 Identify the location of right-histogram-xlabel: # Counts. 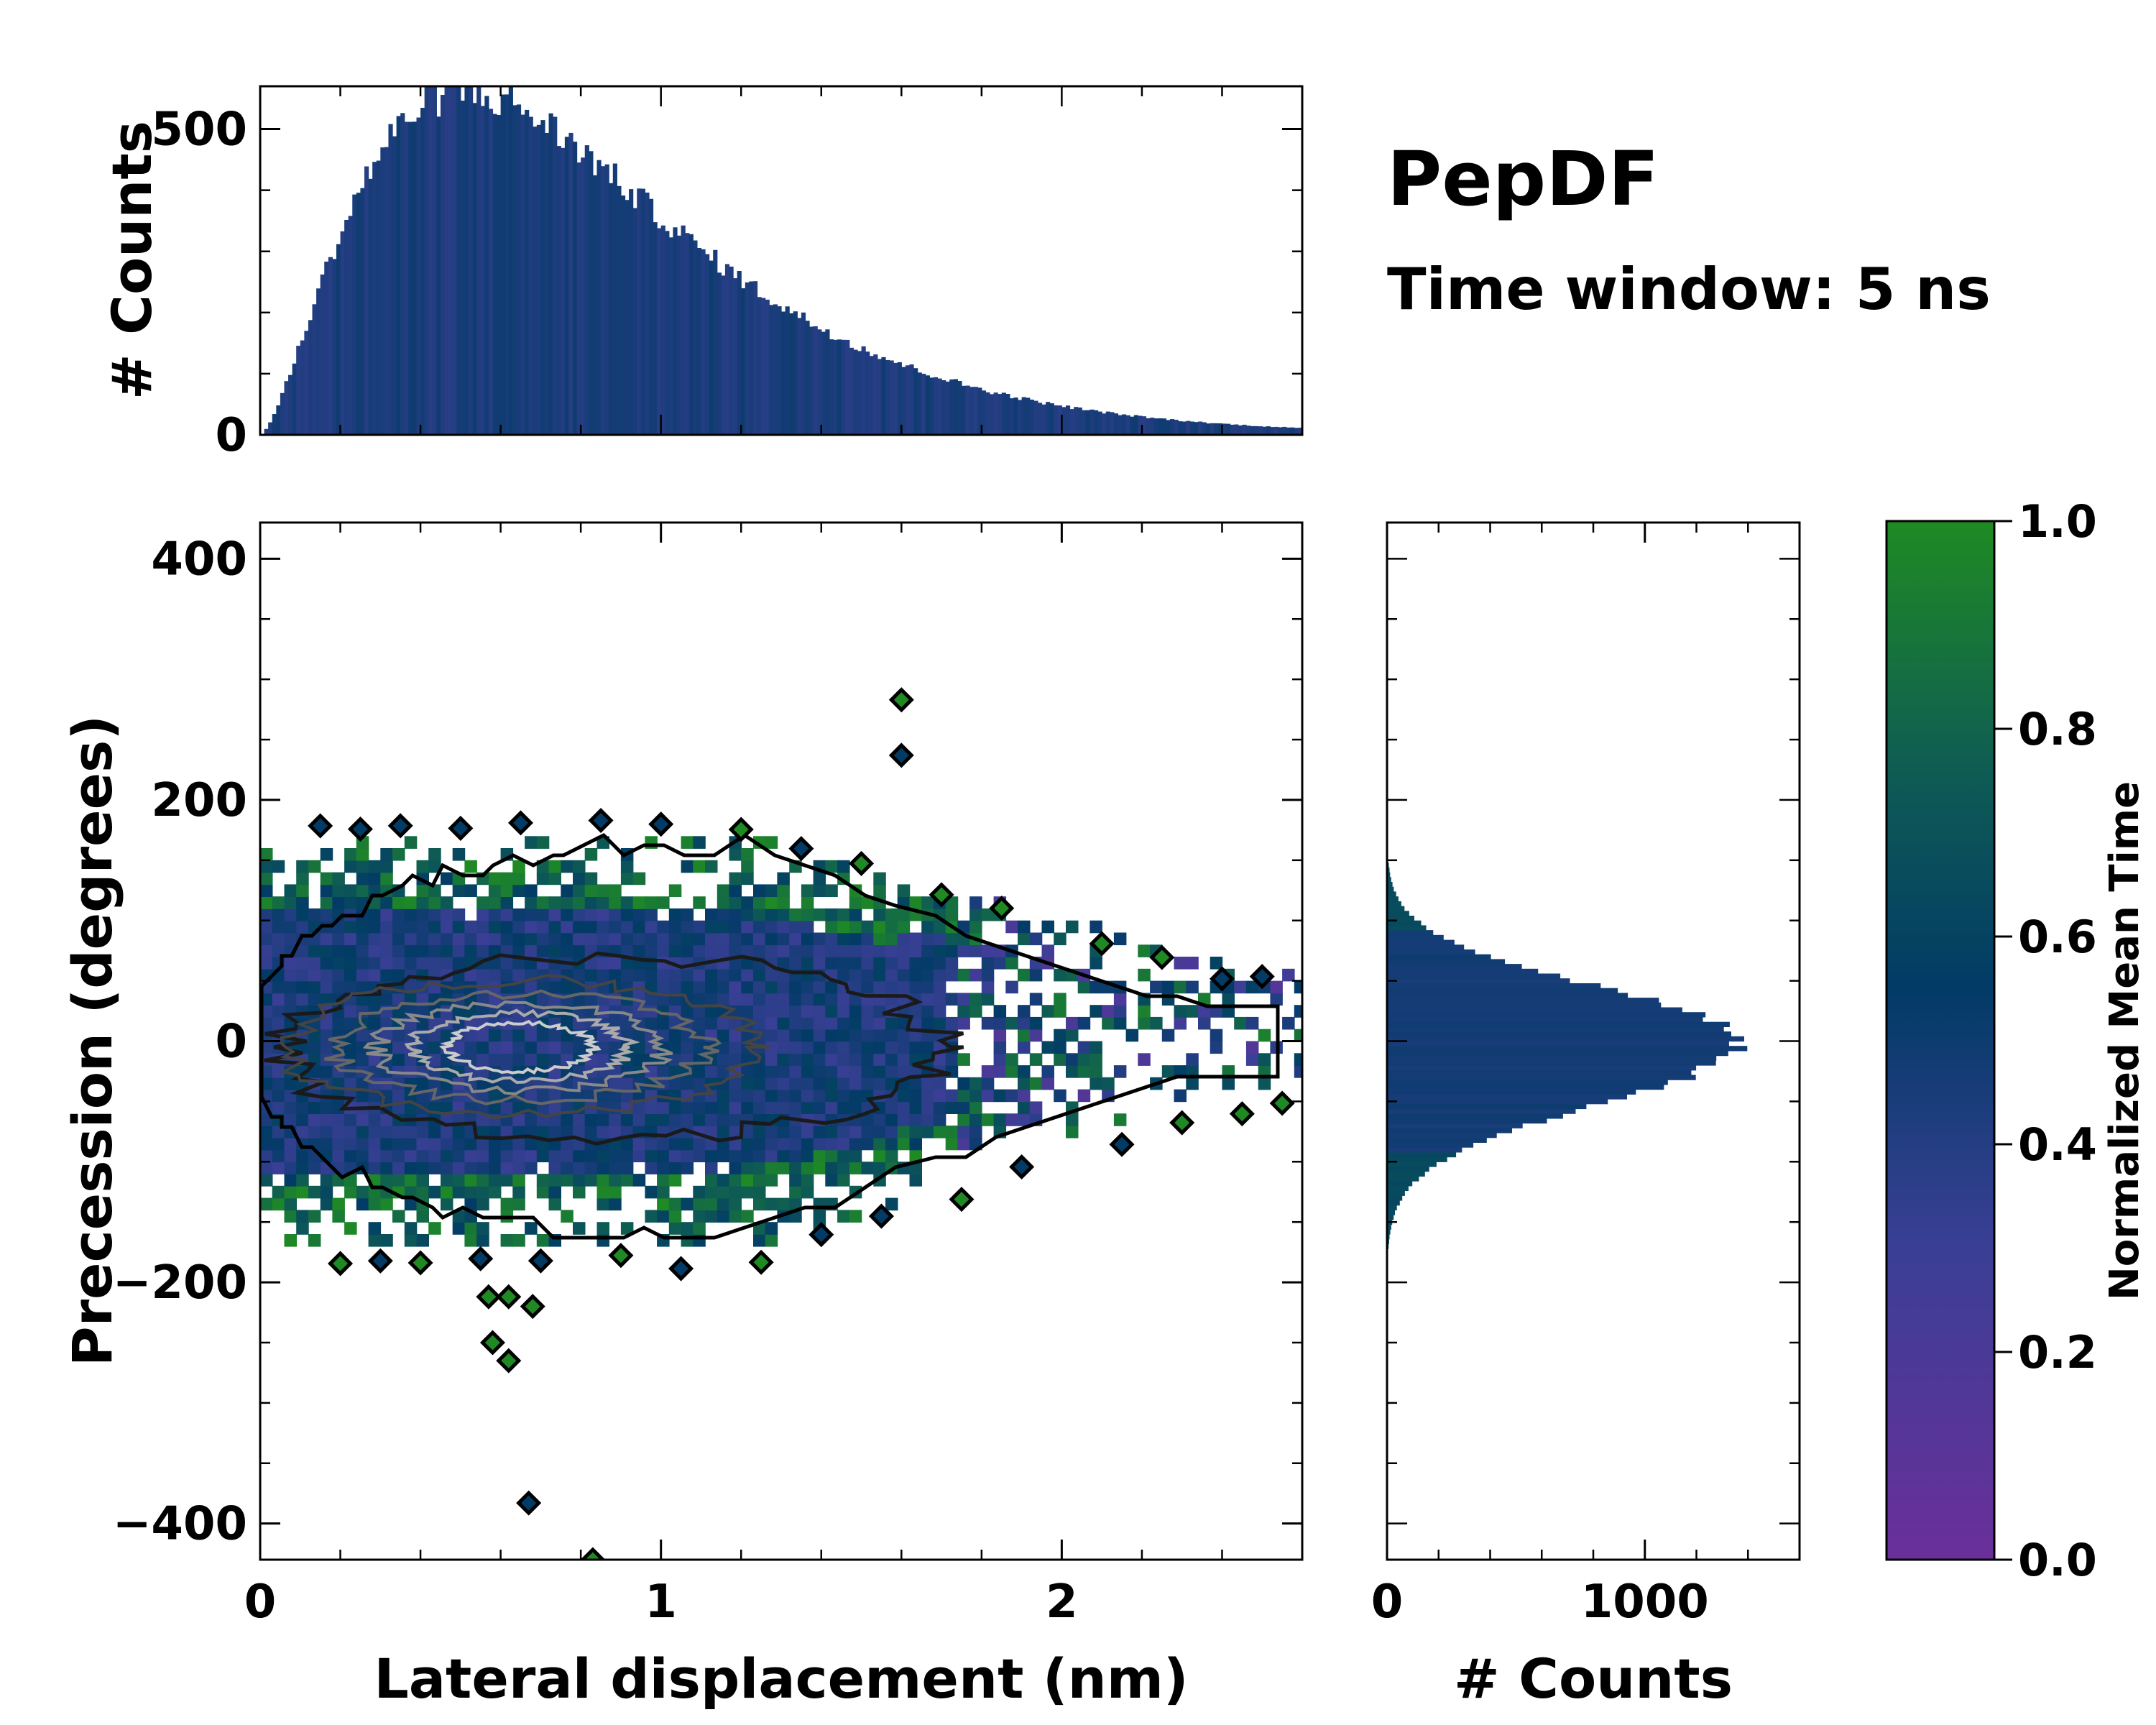
(1593, 1679).